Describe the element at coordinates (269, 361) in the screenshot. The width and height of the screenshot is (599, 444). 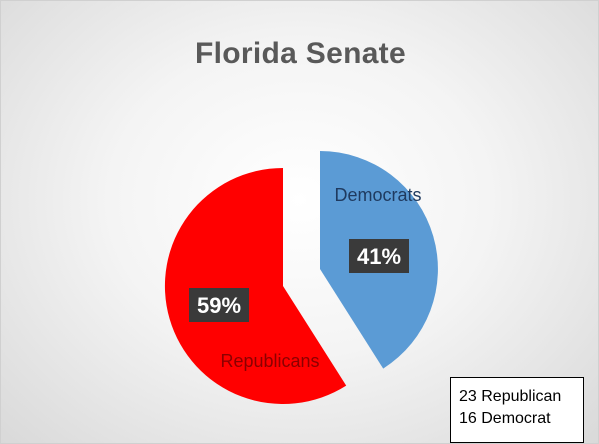
I see `slice-category-label-republicans: Republicans` at that location.